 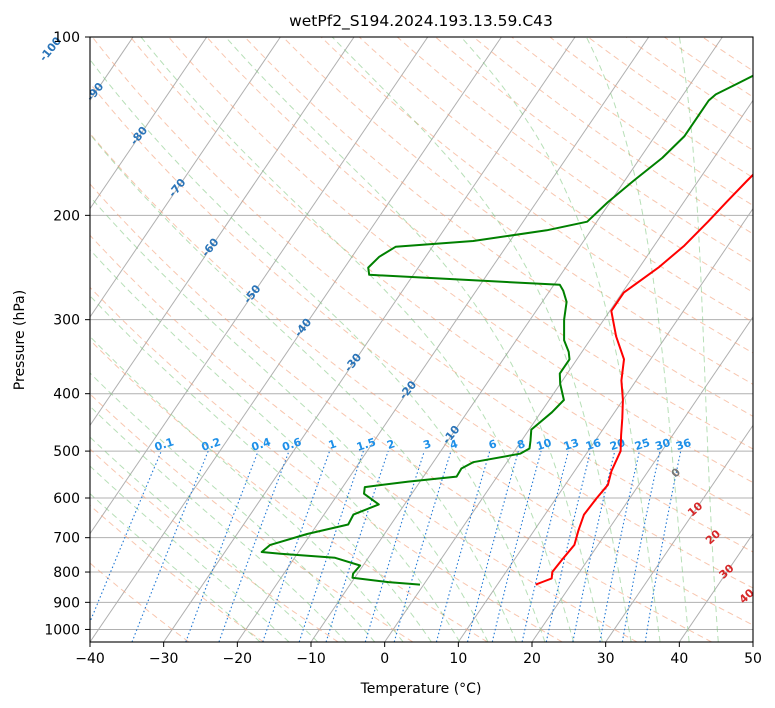 What do you see at coordinates (66, 499) in the screenshot?
I see `y-tick-label: 600` at bounding box center [66, 499].